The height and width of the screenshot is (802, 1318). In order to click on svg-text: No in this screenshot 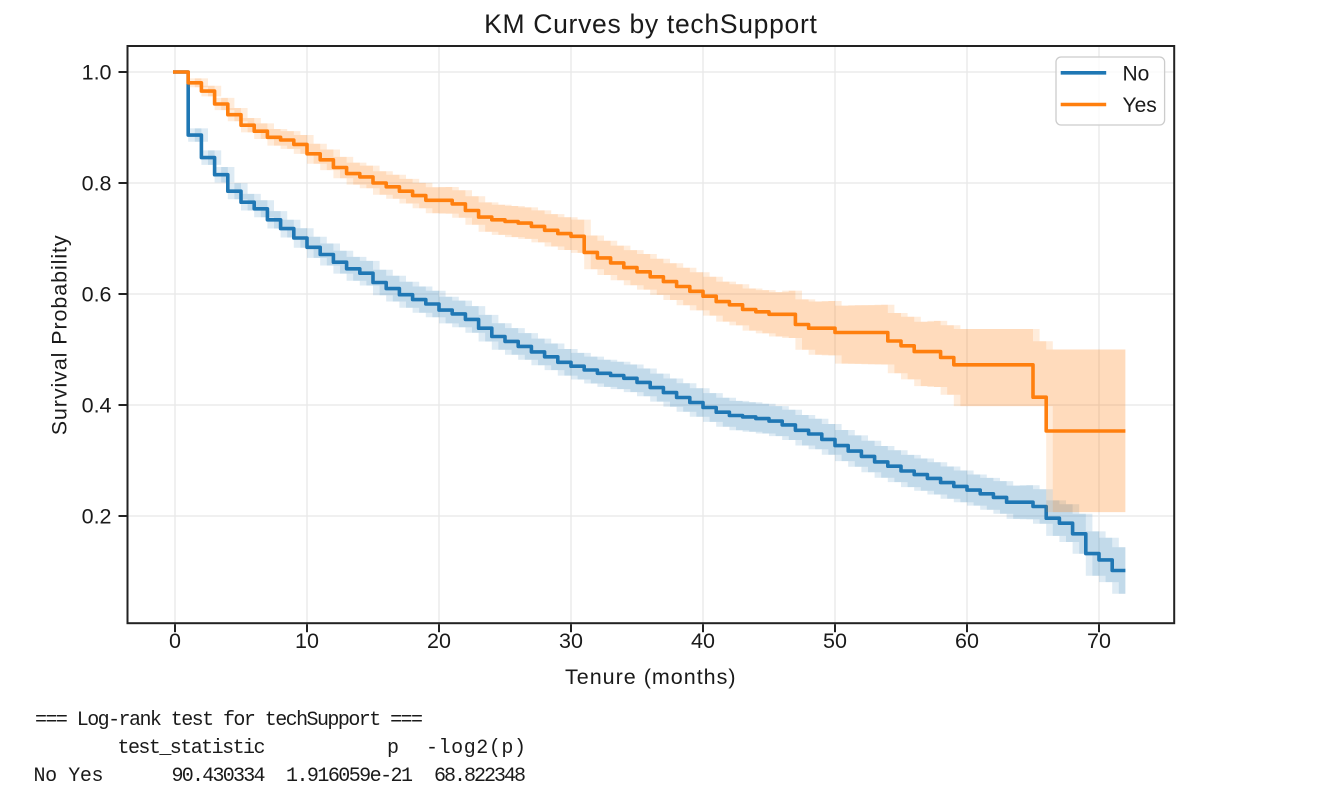, I will do `click(1136, 73)`.